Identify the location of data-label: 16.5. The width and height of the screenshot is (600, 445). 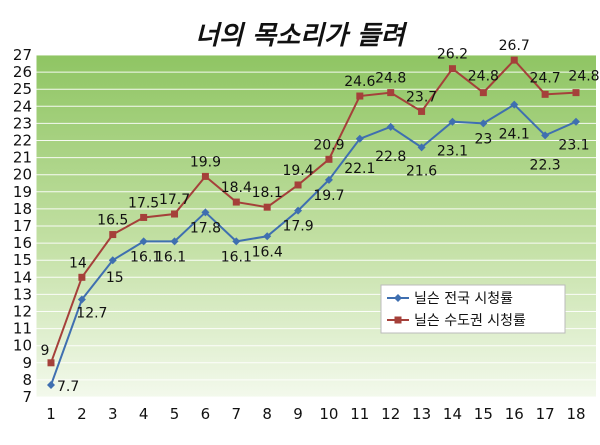
(112, 221).